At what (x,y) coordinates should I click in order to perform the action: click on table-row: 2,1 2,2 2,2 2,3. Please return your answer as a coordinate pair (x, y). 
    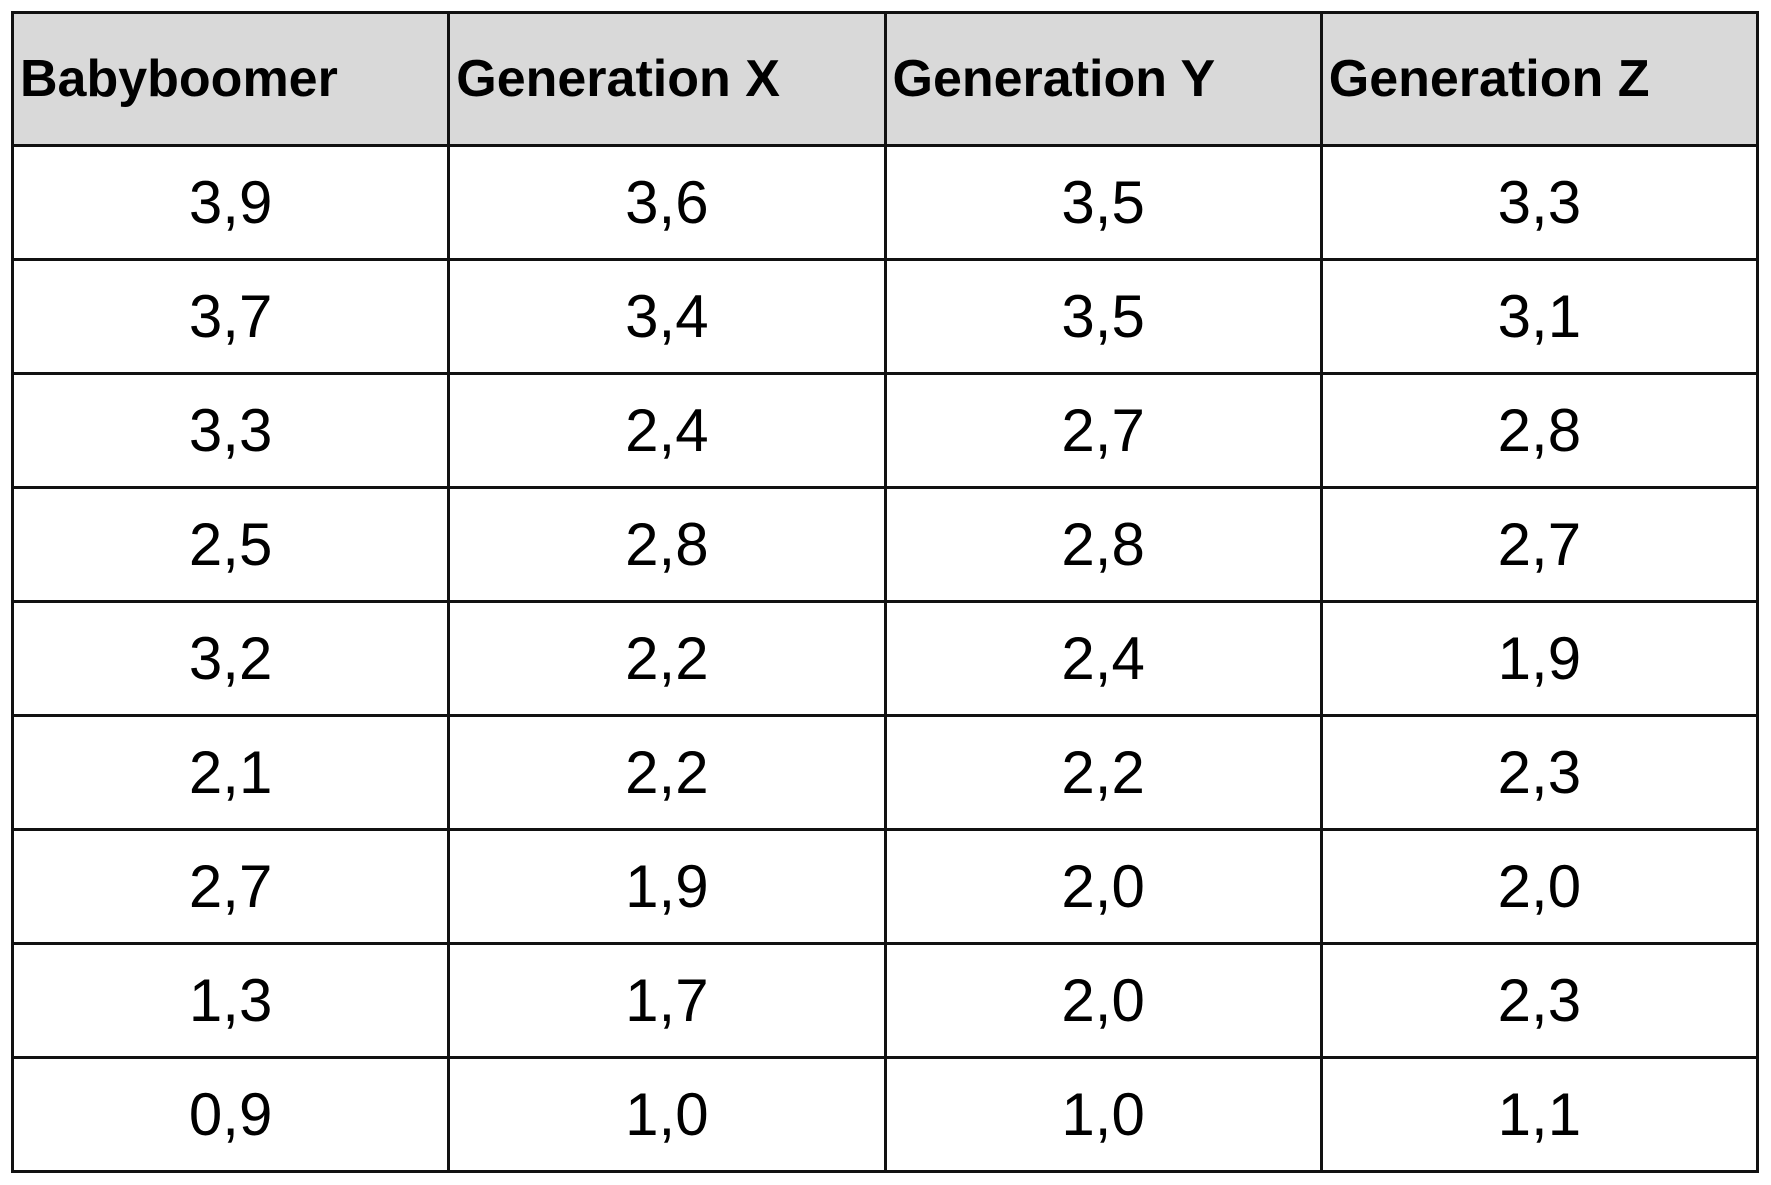
    Looking at the image, I should click on (885, 772).